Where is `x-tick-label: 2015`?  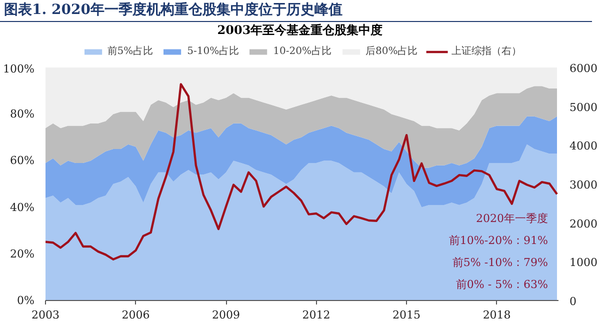
x-tick-label: 2015 is located at coordinates (406, 314).